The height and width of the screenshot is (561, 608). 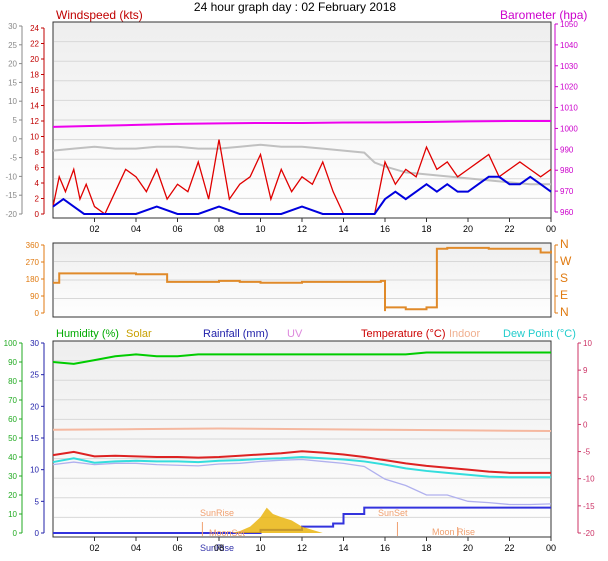 I want to click on tick-label: 980, so click(x=567, y=170).